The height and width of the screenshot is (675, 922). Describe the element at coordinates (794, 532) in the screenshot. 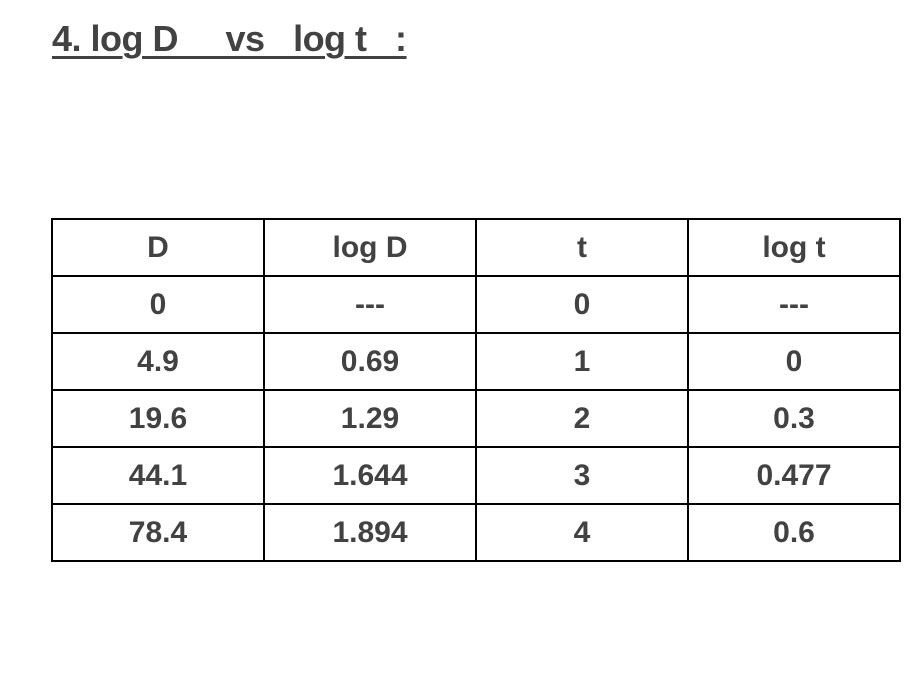

I see `table-cell: 0.6` at that location.